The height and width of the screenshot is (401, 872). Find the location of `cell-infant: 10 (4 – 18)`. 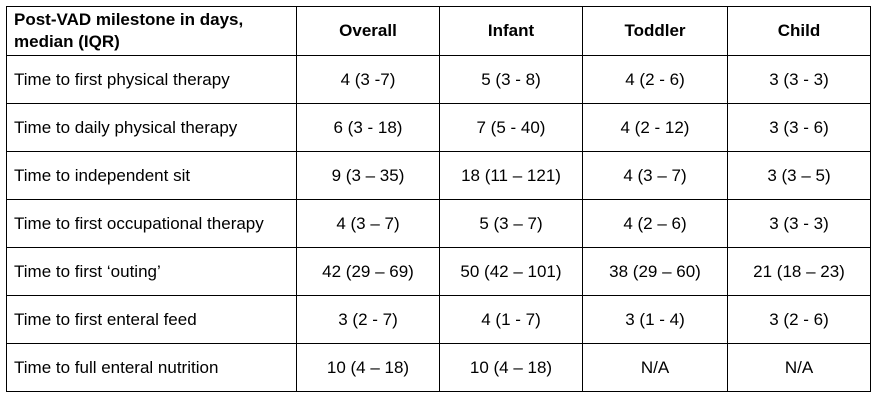

cell-infant: 10 (4 – 18) is located at coordinates (511, 367).